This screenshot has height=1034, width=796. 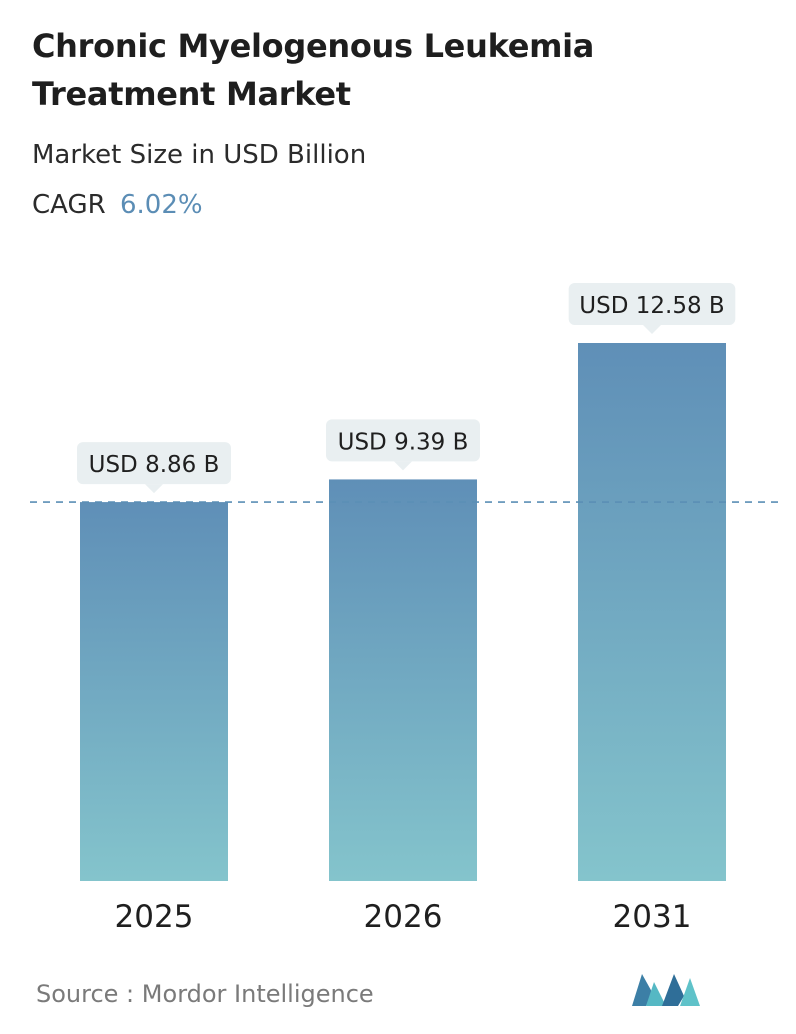 I want to click on x-tick-2026: 2026, so click(x=403, y=917).